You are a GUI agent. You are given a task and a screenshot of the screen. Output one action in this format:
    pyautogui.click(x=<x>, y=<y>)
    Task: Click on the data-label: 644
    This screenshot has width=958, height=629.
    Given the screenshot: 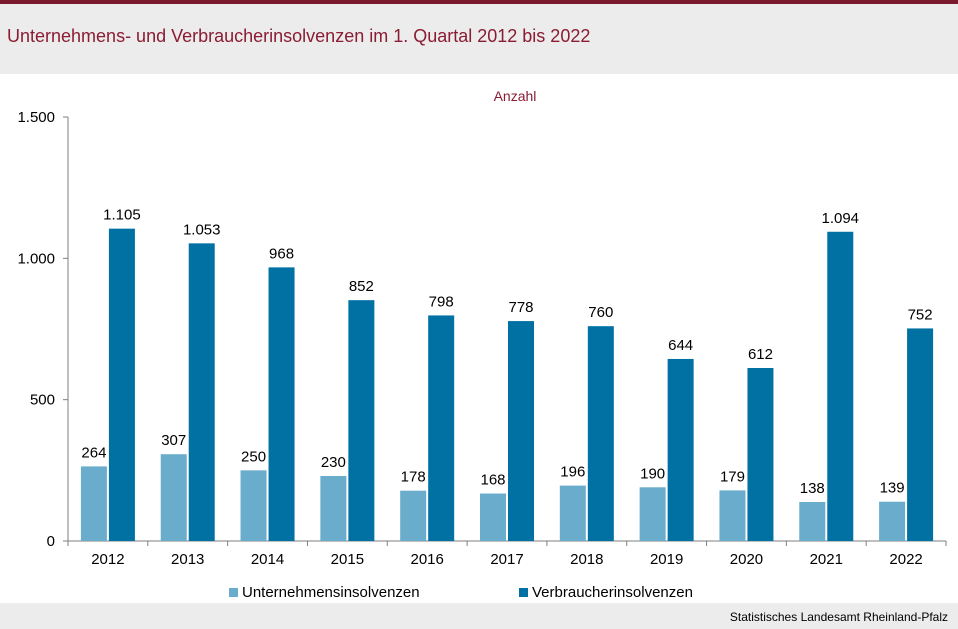 What is the action you would take?
    pyautogui.click(x=680, y=345)
    